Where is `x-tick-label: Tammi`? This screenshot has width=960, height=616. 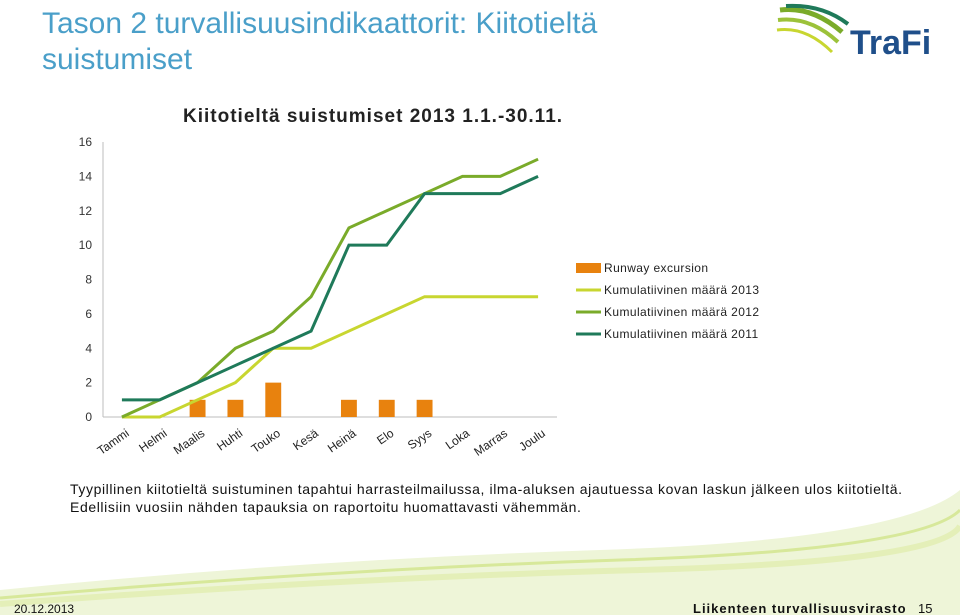
x-tick-label: Tammi is located at coordinates (113, 442).